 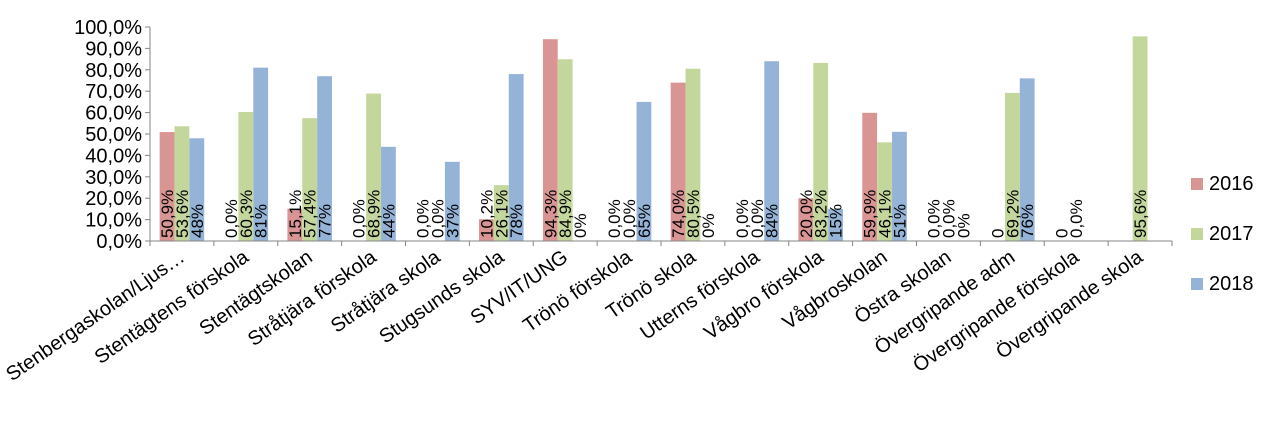 I want to click on data-label-2018: 65%, so click(x=644, y=221).